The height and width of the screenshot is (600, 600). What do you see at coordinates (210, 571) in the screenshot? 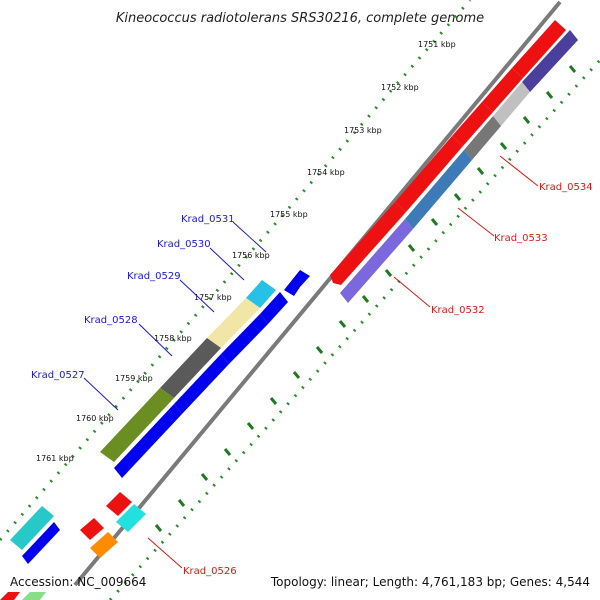
I see `gene-label-Krad_0526: Krad_0526` at bounding box center [210, 571].